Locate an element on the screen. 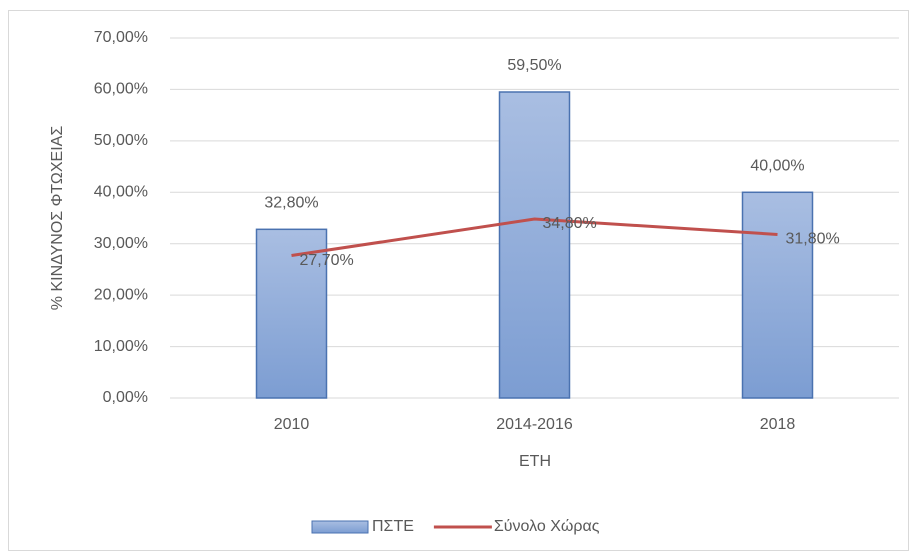 The height and width of the screenshot is (559, 917). x-axis-title: ΕΤΗ is located at coordinates (535, 461).